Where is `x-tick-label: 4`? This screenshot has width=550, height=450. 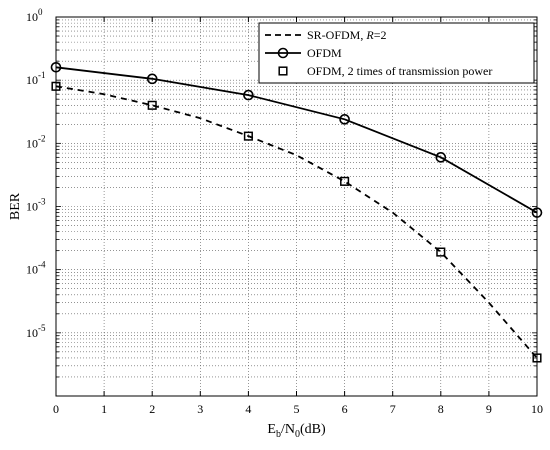
x-tick-label: 4 is located at coordinates (248, 409).